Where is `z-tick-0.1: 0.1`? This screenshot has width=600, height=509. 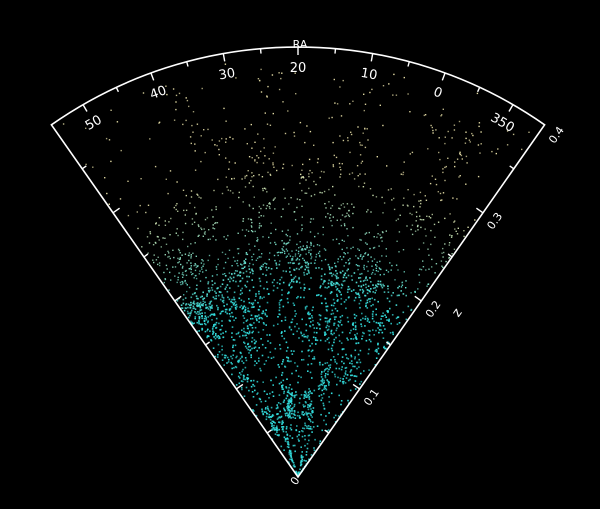
z-tick-0.1: 0.1 is located at coordinates (371, 397).